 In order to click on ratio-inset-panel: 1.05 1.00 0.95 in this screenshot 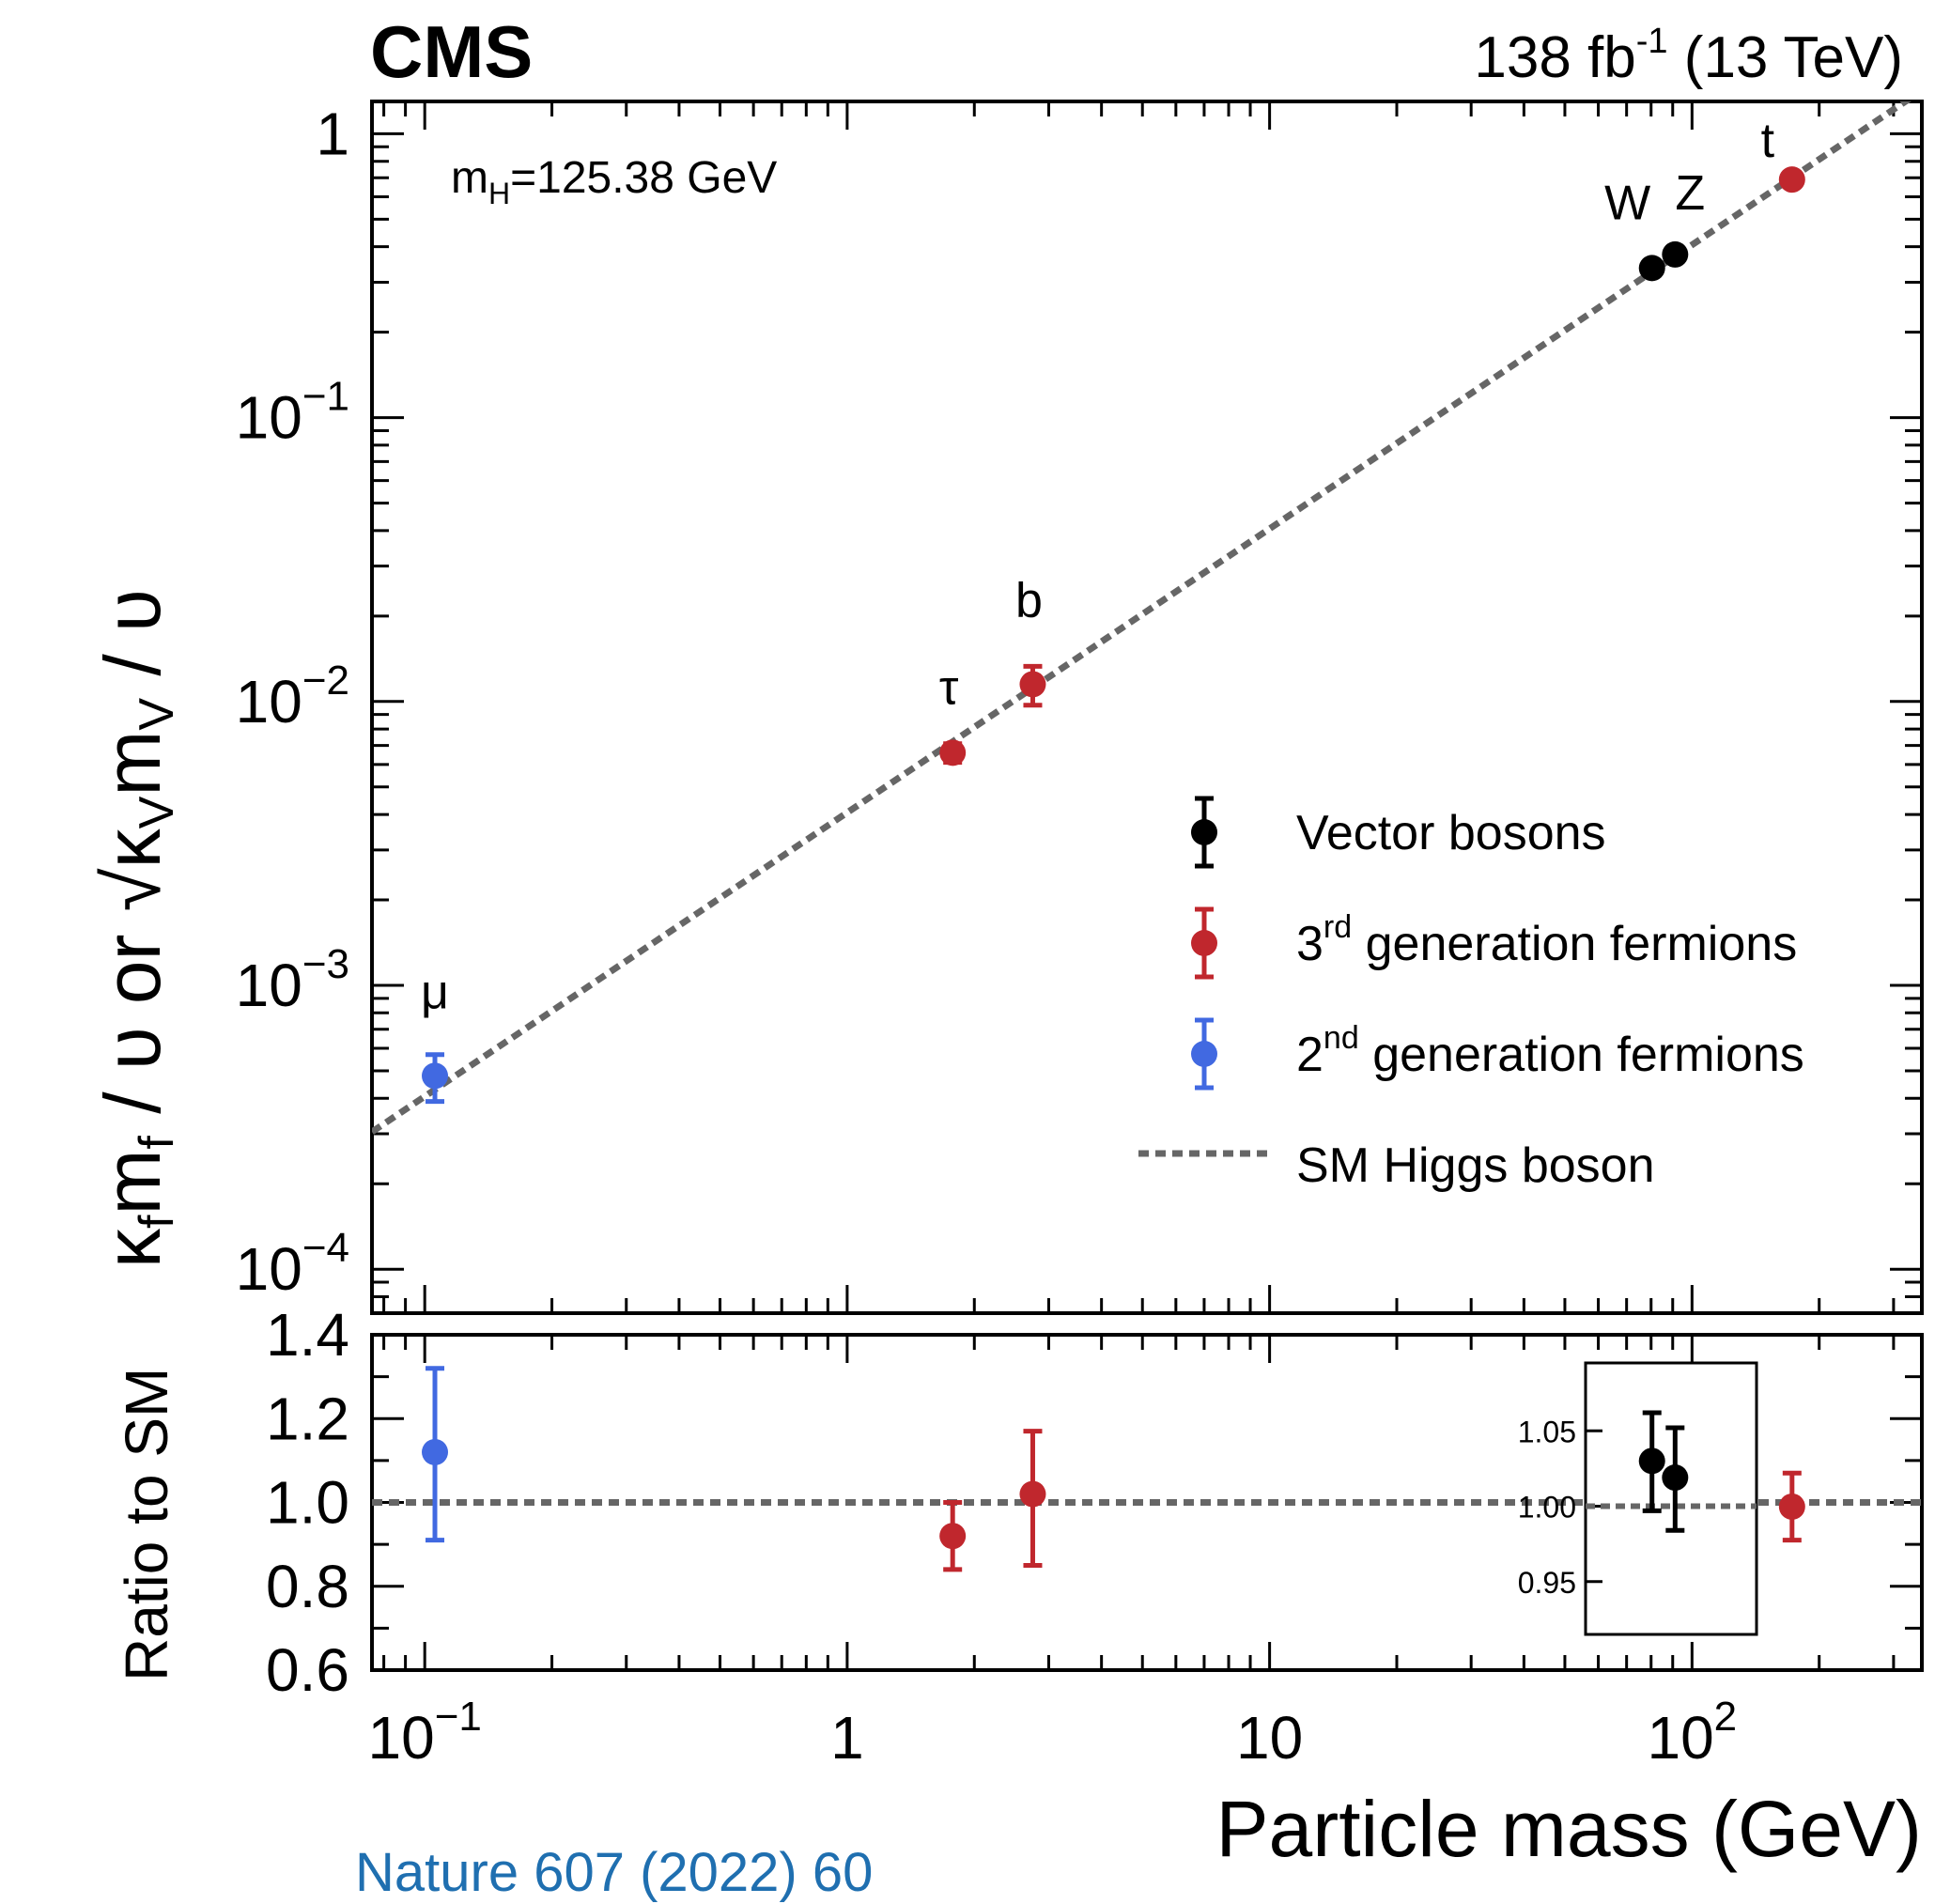, I will do `click(1638, 1498)`.